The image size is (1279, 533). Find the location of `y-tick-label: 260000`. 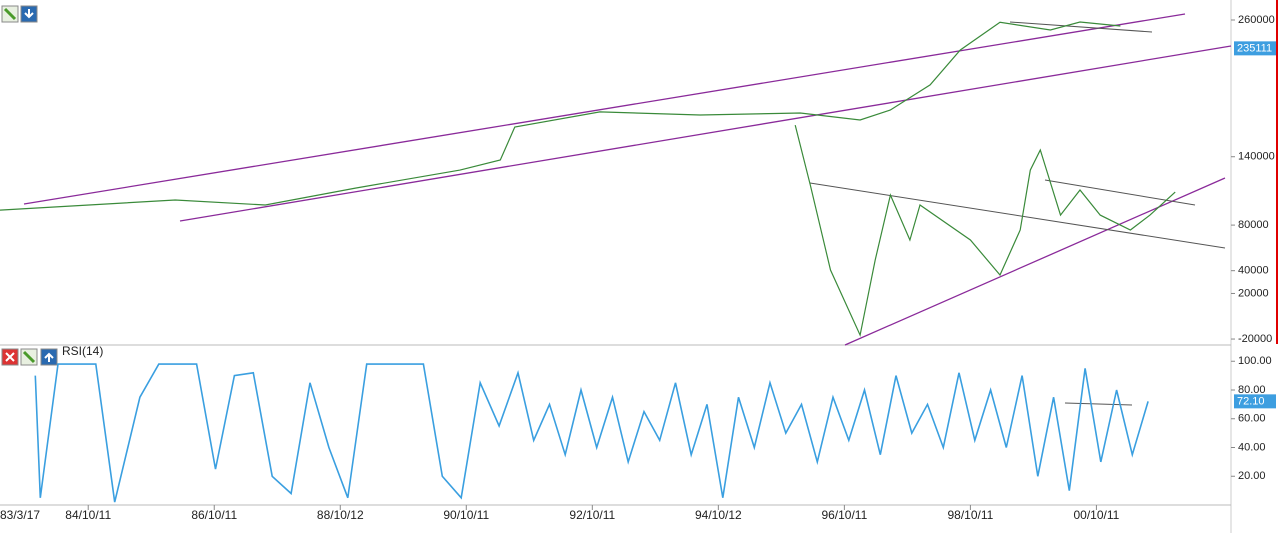

y-tick-label: 260000 is located at coordinates (1256, 20).